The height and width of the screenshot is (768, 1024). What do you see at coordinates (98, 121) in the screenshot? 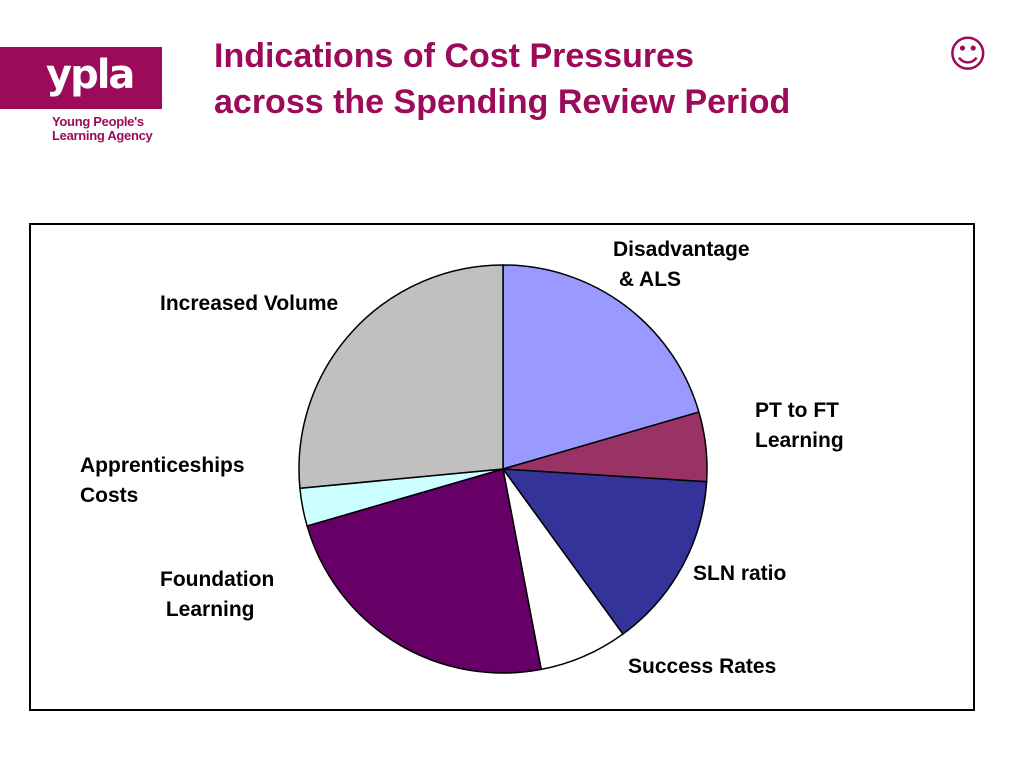
I see `logo-tagline-line1: Young People's` at bounding box center [98, 121].